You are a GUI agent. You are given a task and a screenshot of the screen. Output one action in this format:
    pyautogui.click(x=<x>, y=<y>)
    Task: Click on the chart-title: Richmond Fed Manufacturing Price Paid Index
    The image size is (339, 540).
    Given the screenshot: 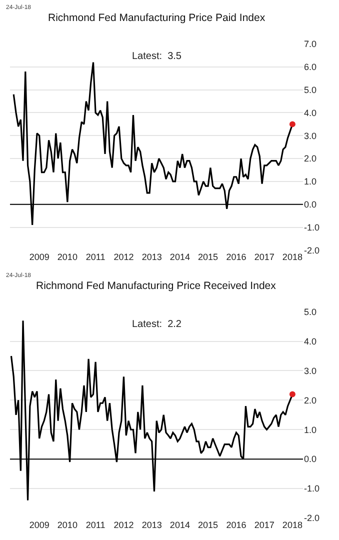 What is the action you would take?
    pyautogui.click(x=157, y=18)
    